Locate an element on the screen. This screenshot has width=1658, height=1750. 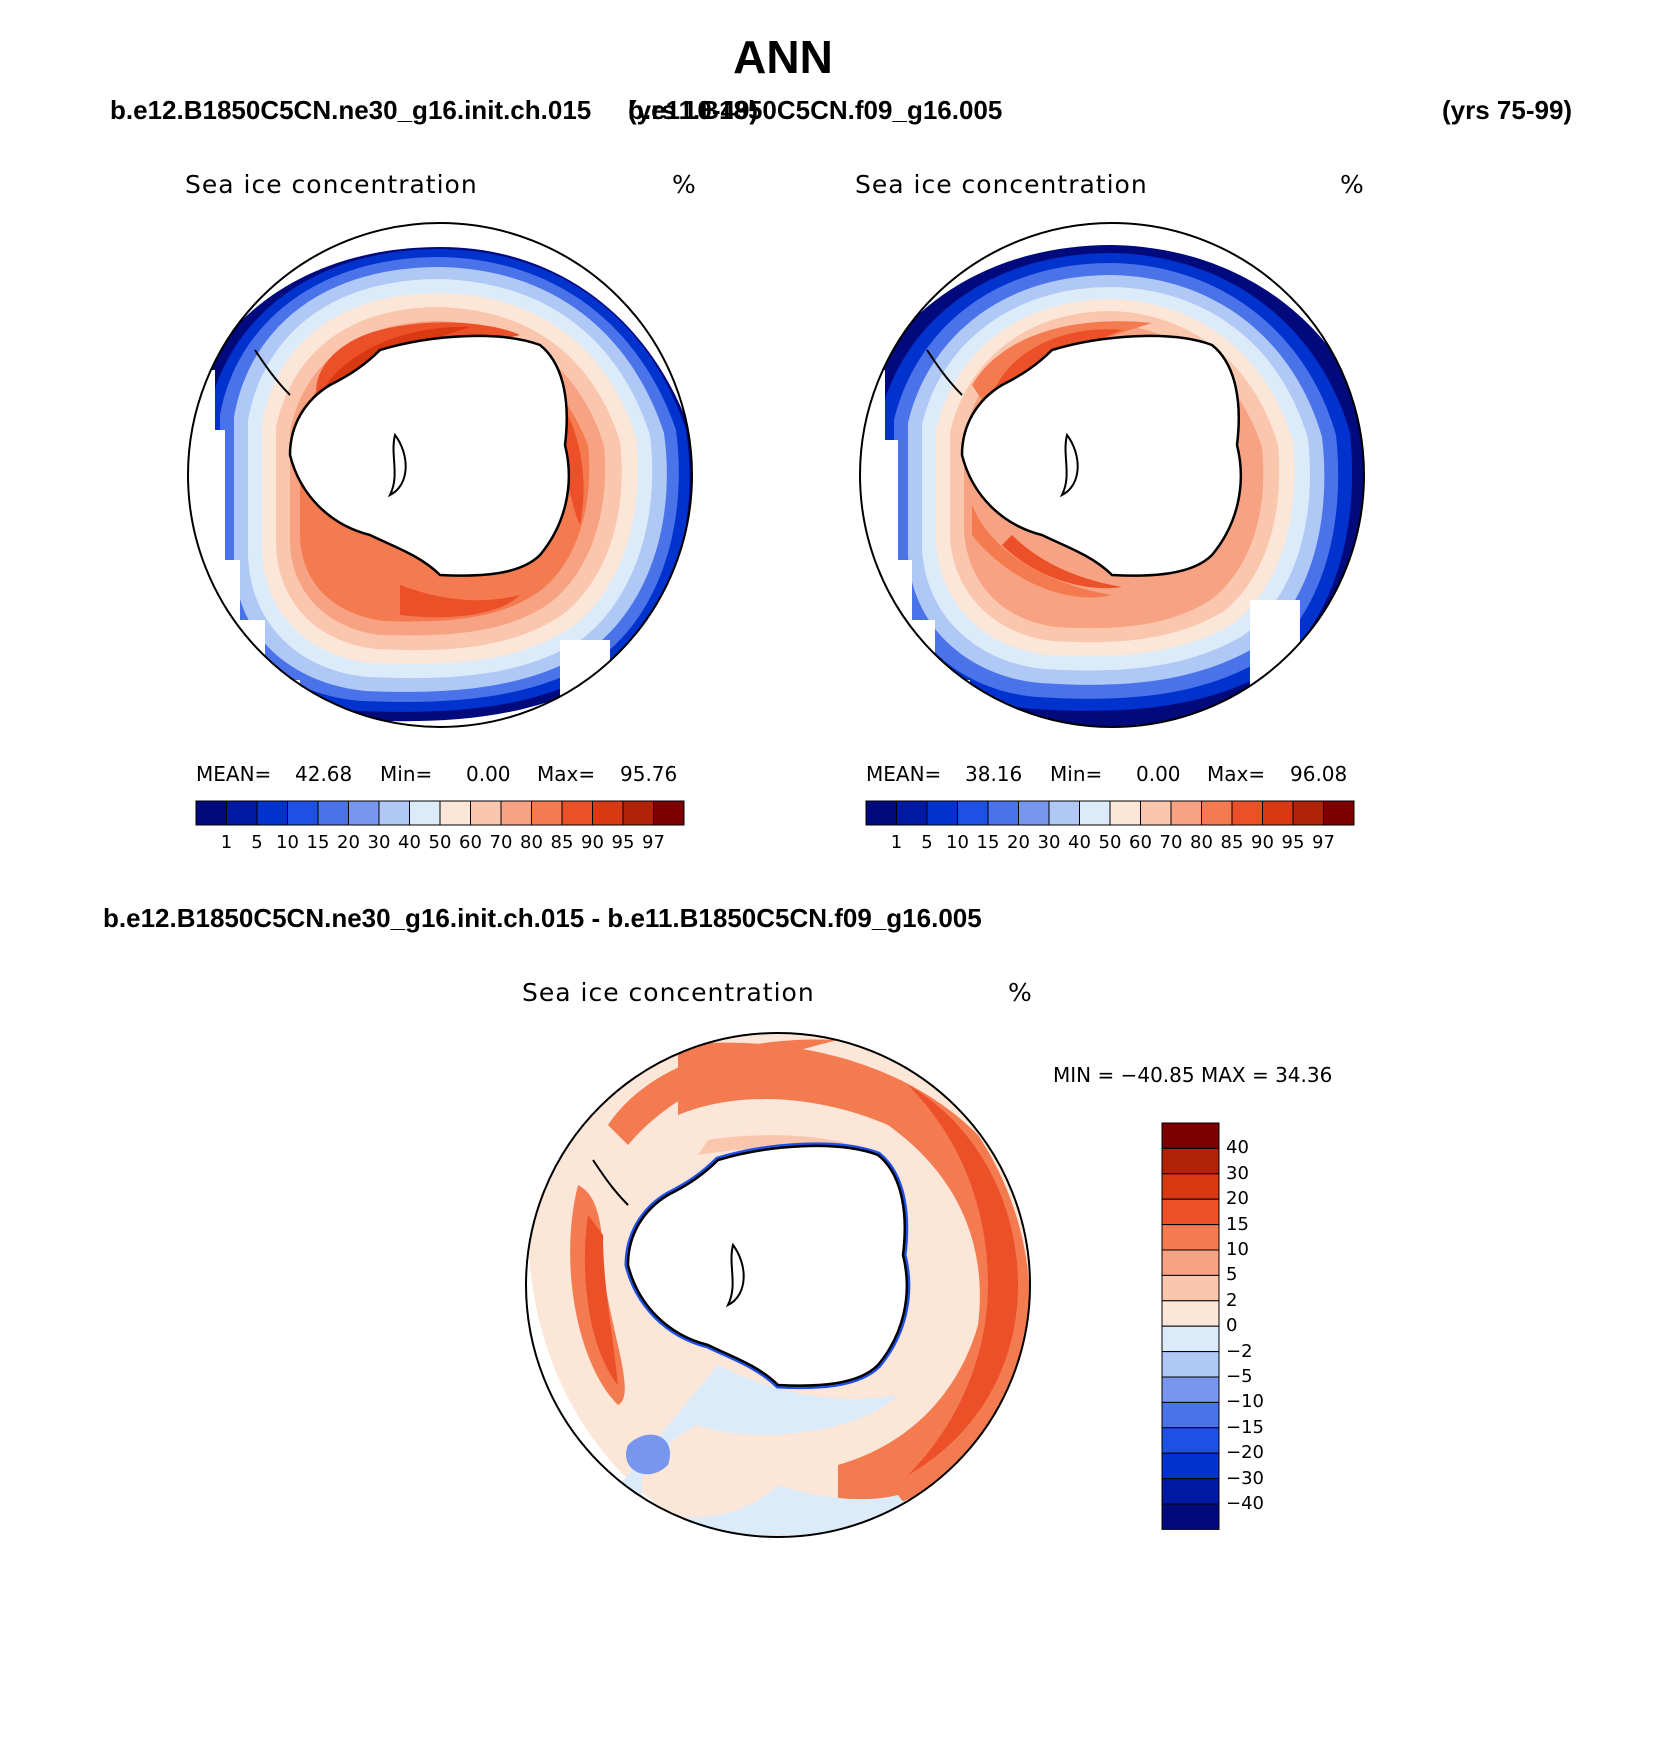
panel1-map-border is located at coordinates (440, 475).